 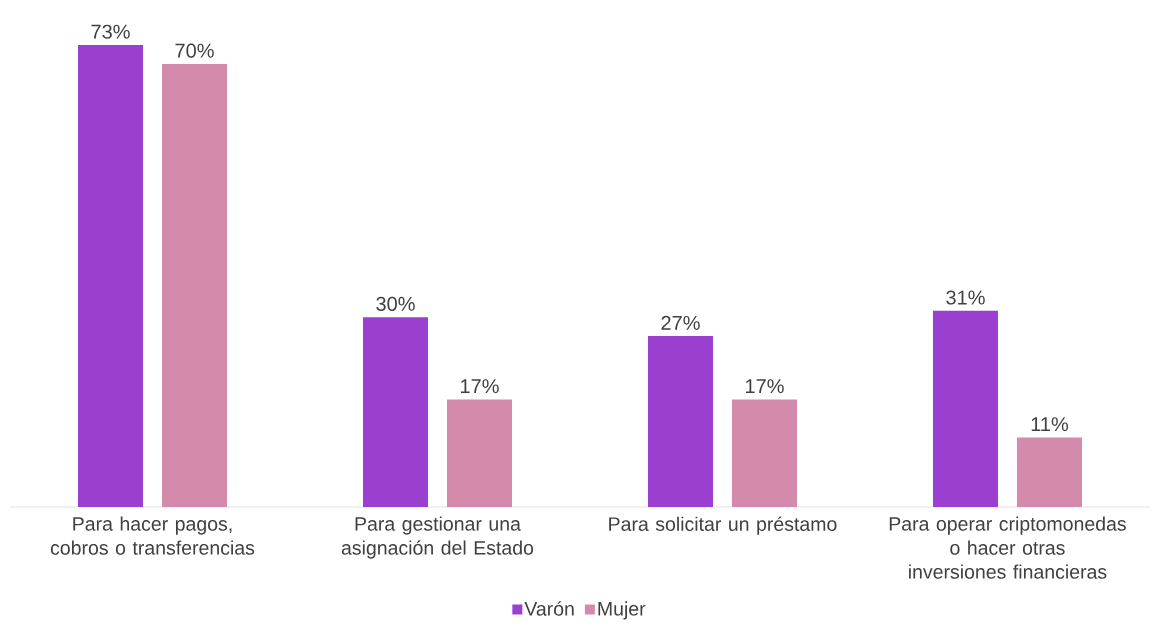 I want to click on data-label: 30%, so click(x=395, y=303).